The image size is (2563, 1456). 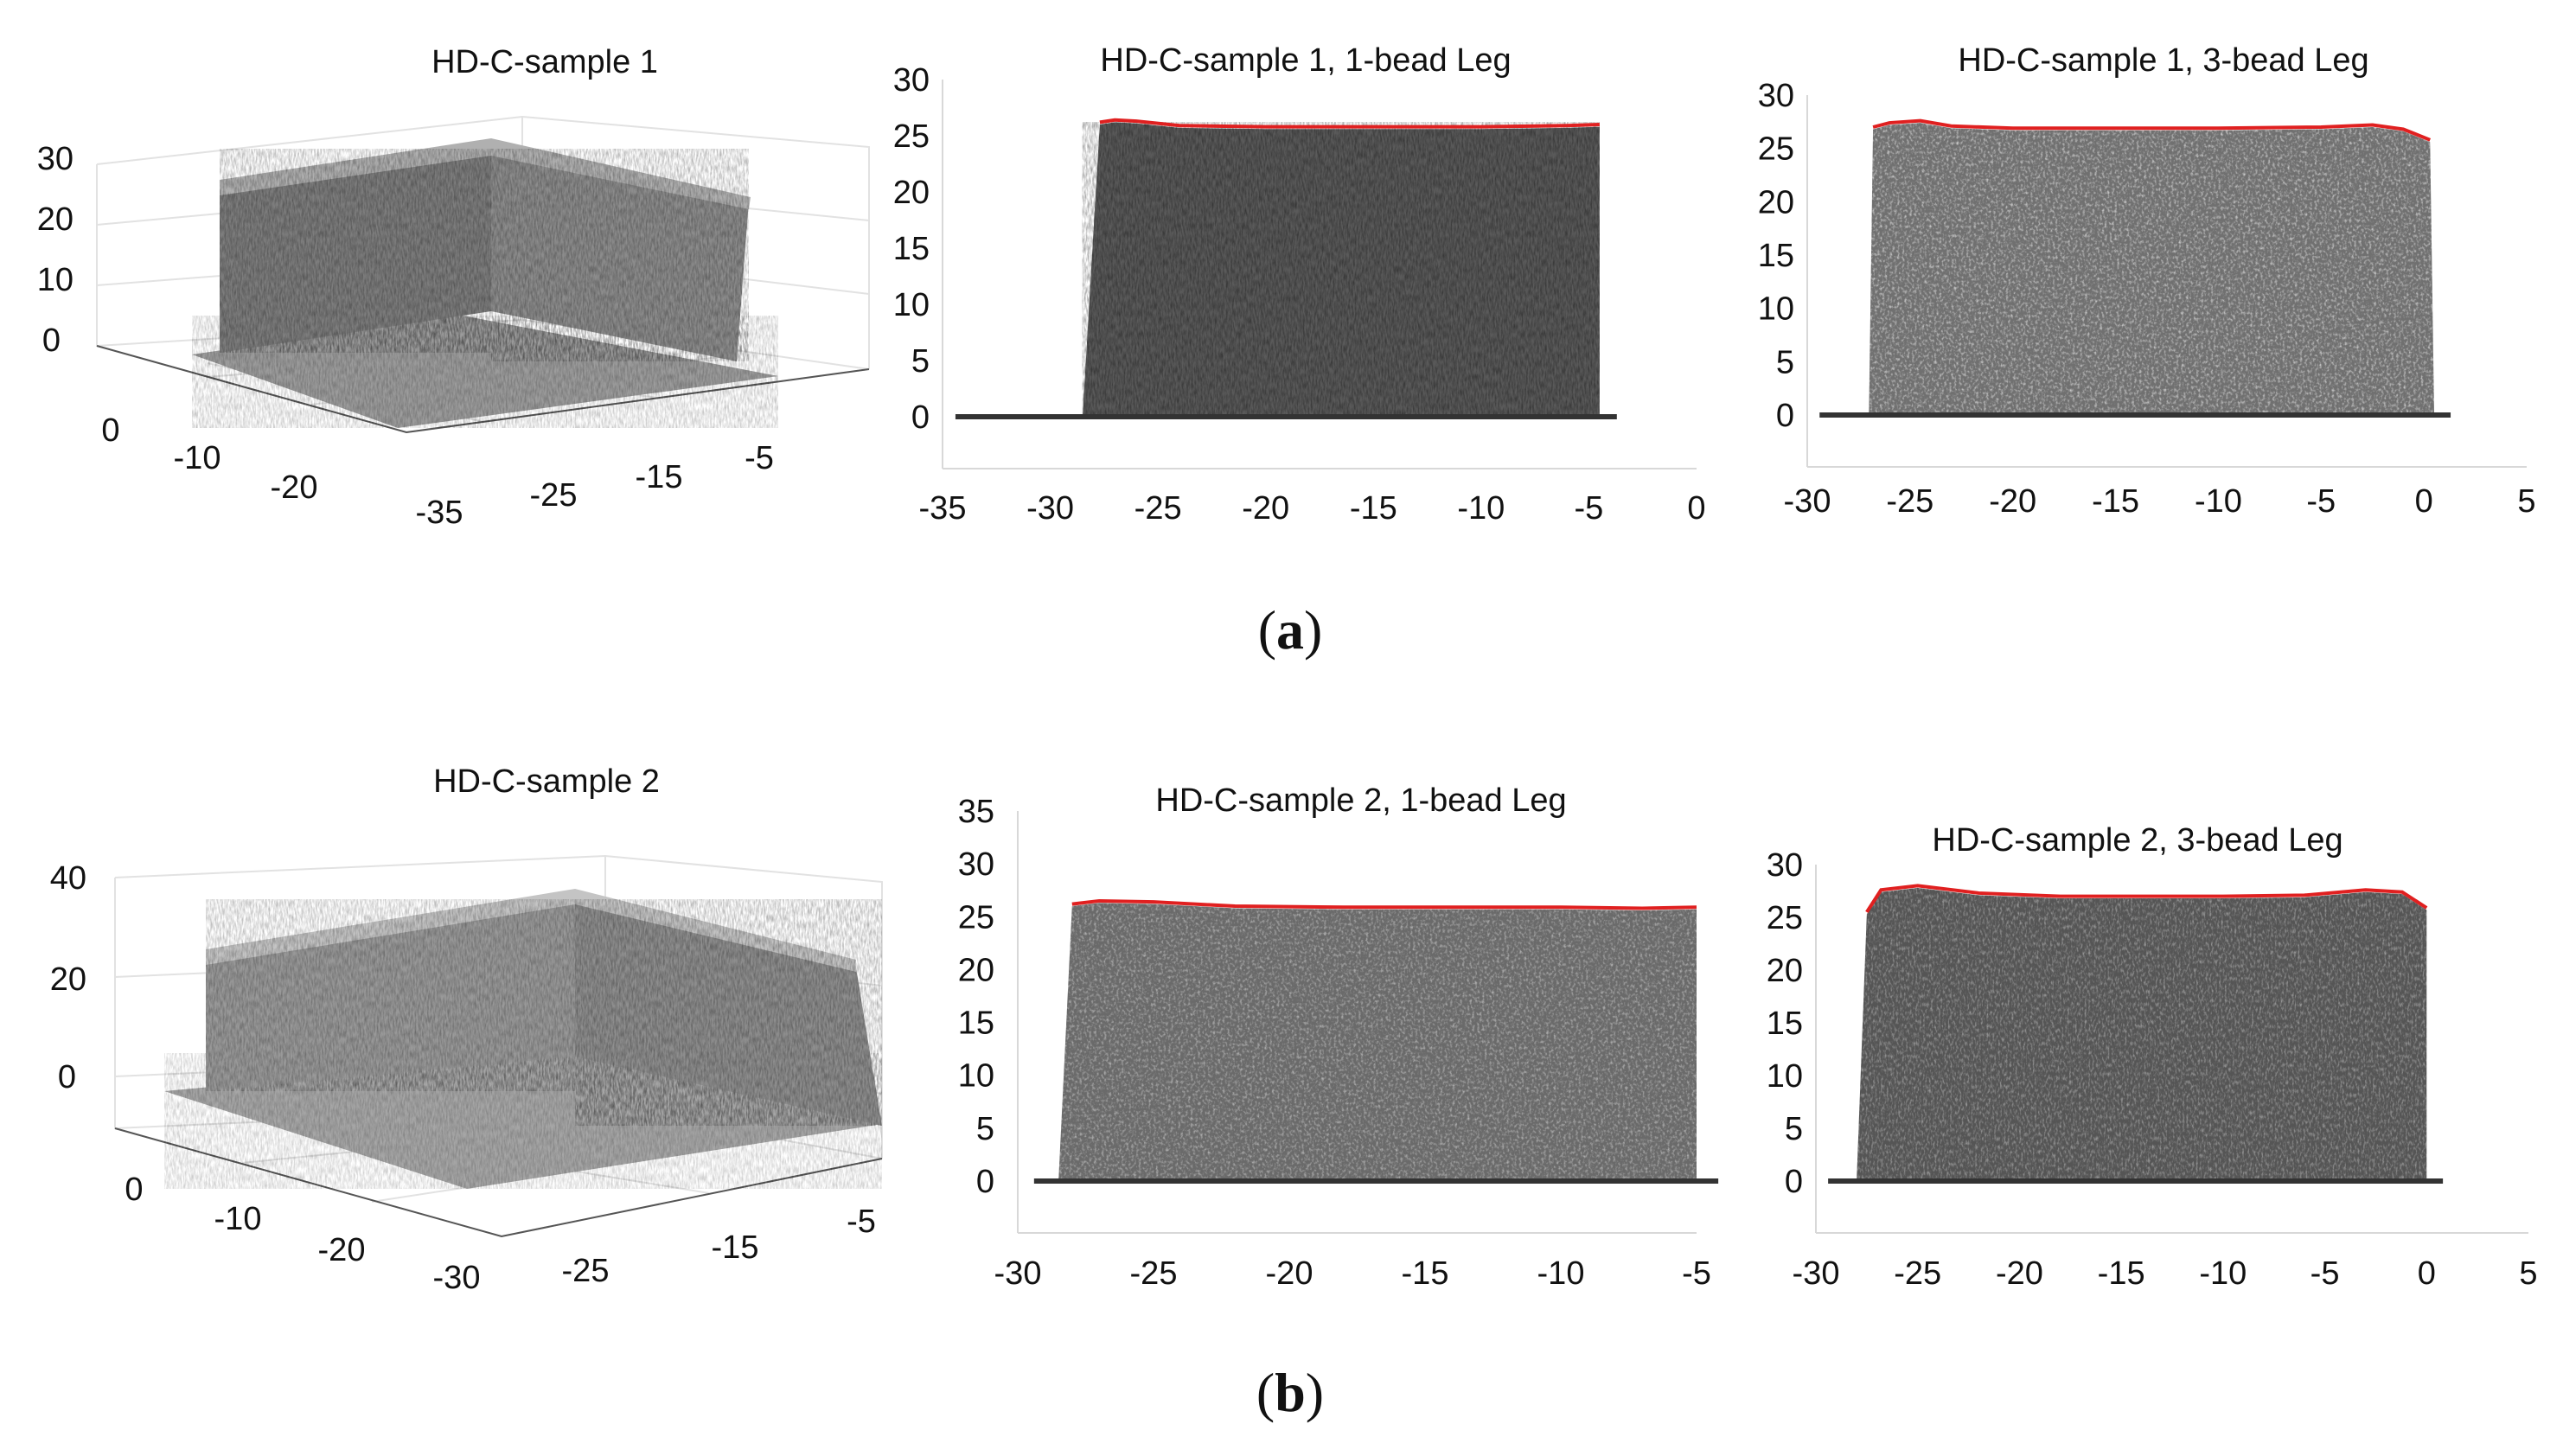 I want to click on chart-title: HD-C-sample 1, 1-bead Leg, so click(x=1305, y=61).